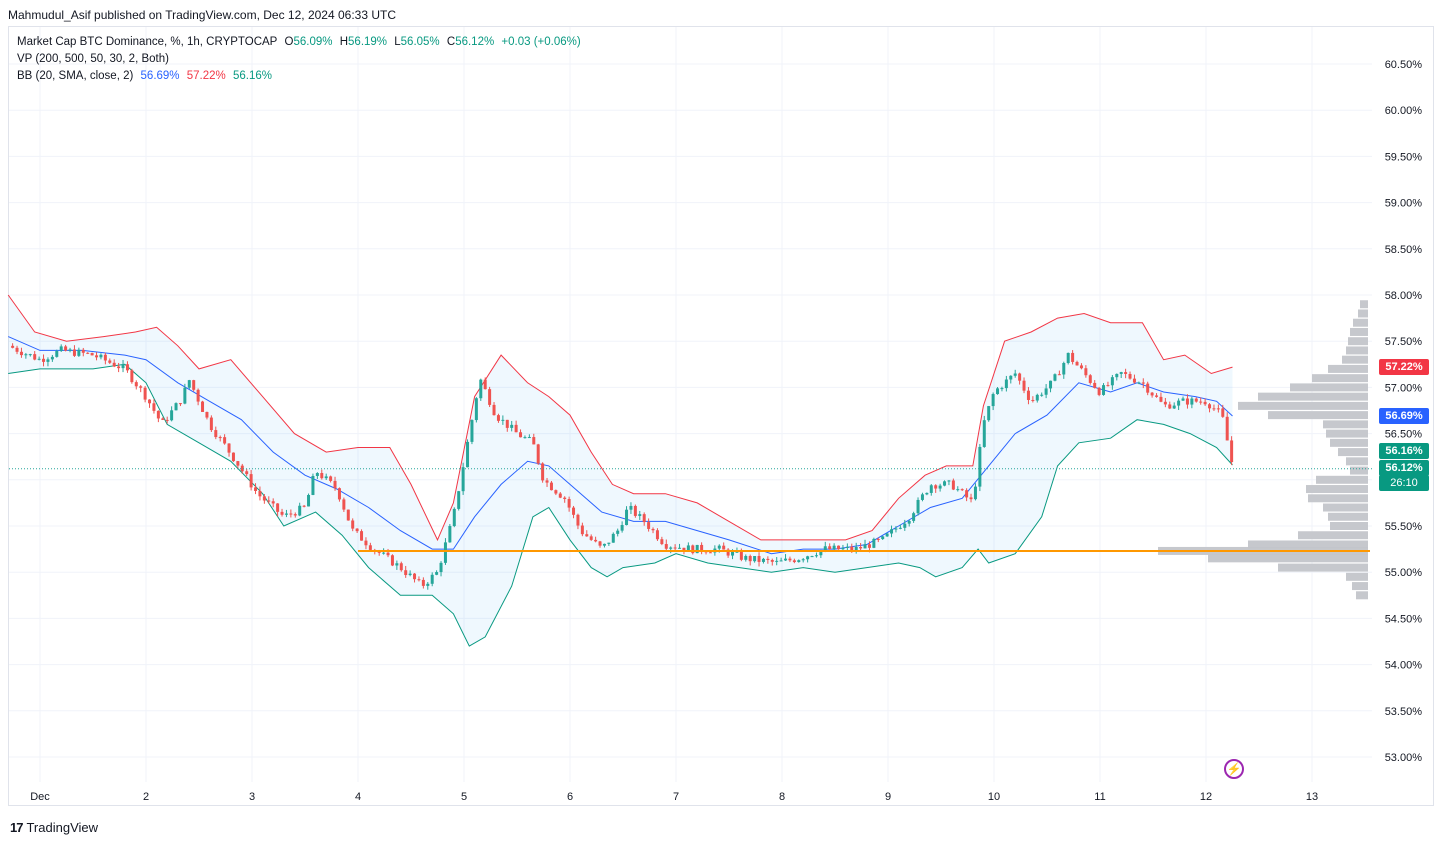 The height and width of the screenshot is (845, 1443). I want to click on lightning-icon: ⚡, so click(1234, 769).